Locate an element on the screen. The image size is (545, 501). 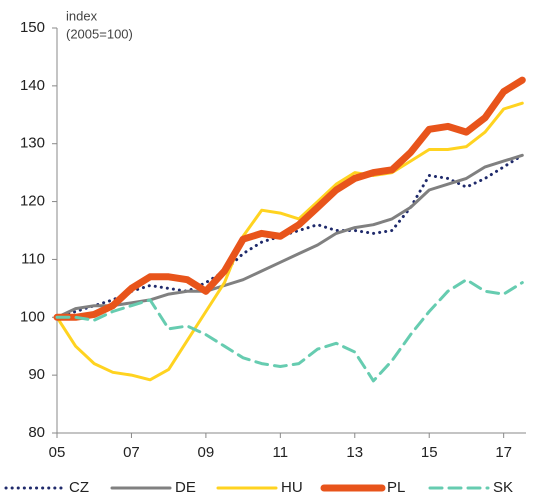
y-tick-label: 80 is located at coordinates (36, 432).